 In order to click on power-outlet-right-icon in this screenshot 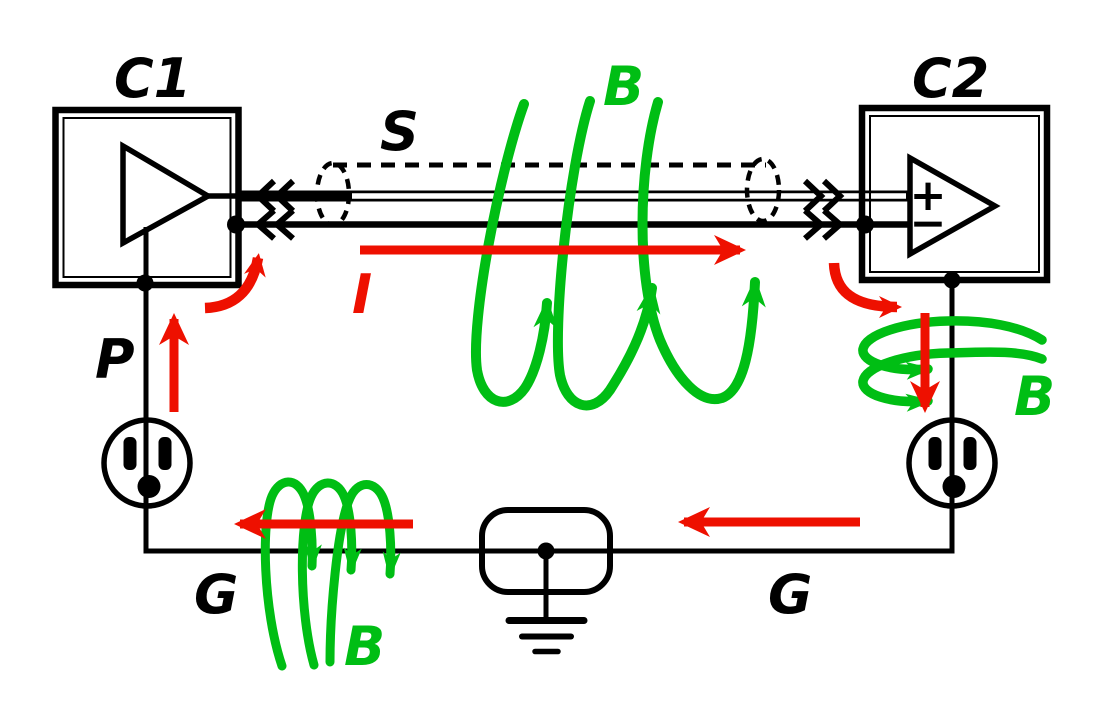, I will do `click(952, 463)`.